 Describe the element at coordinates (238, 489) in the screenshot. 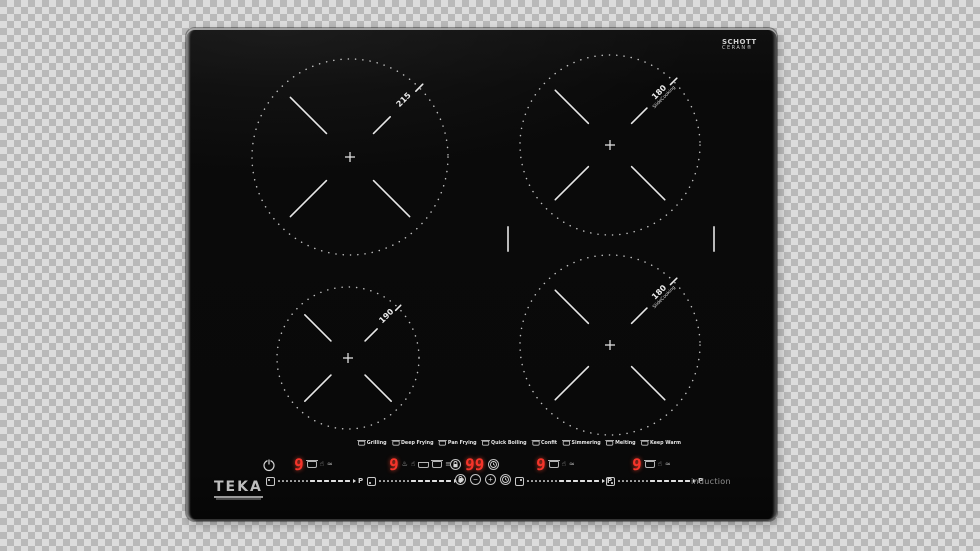

I see `teka-logo: TEKA` at that location.